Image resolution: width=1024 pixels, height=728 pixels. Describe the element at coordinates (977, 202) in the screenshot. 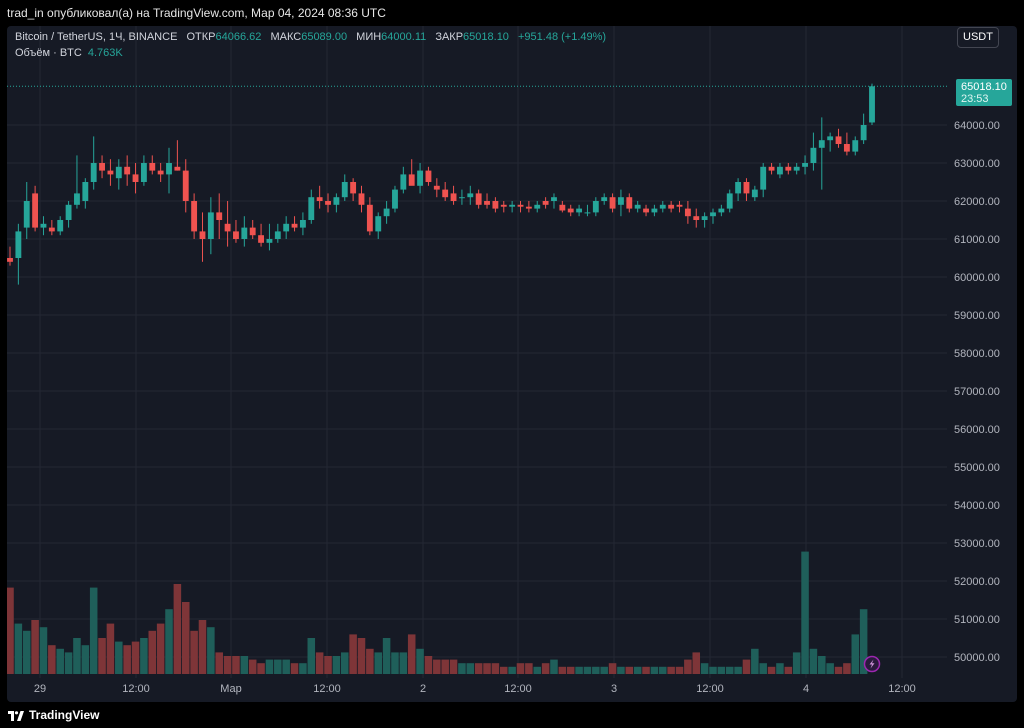

I see `price-tick-label: 62000.00` at that location.